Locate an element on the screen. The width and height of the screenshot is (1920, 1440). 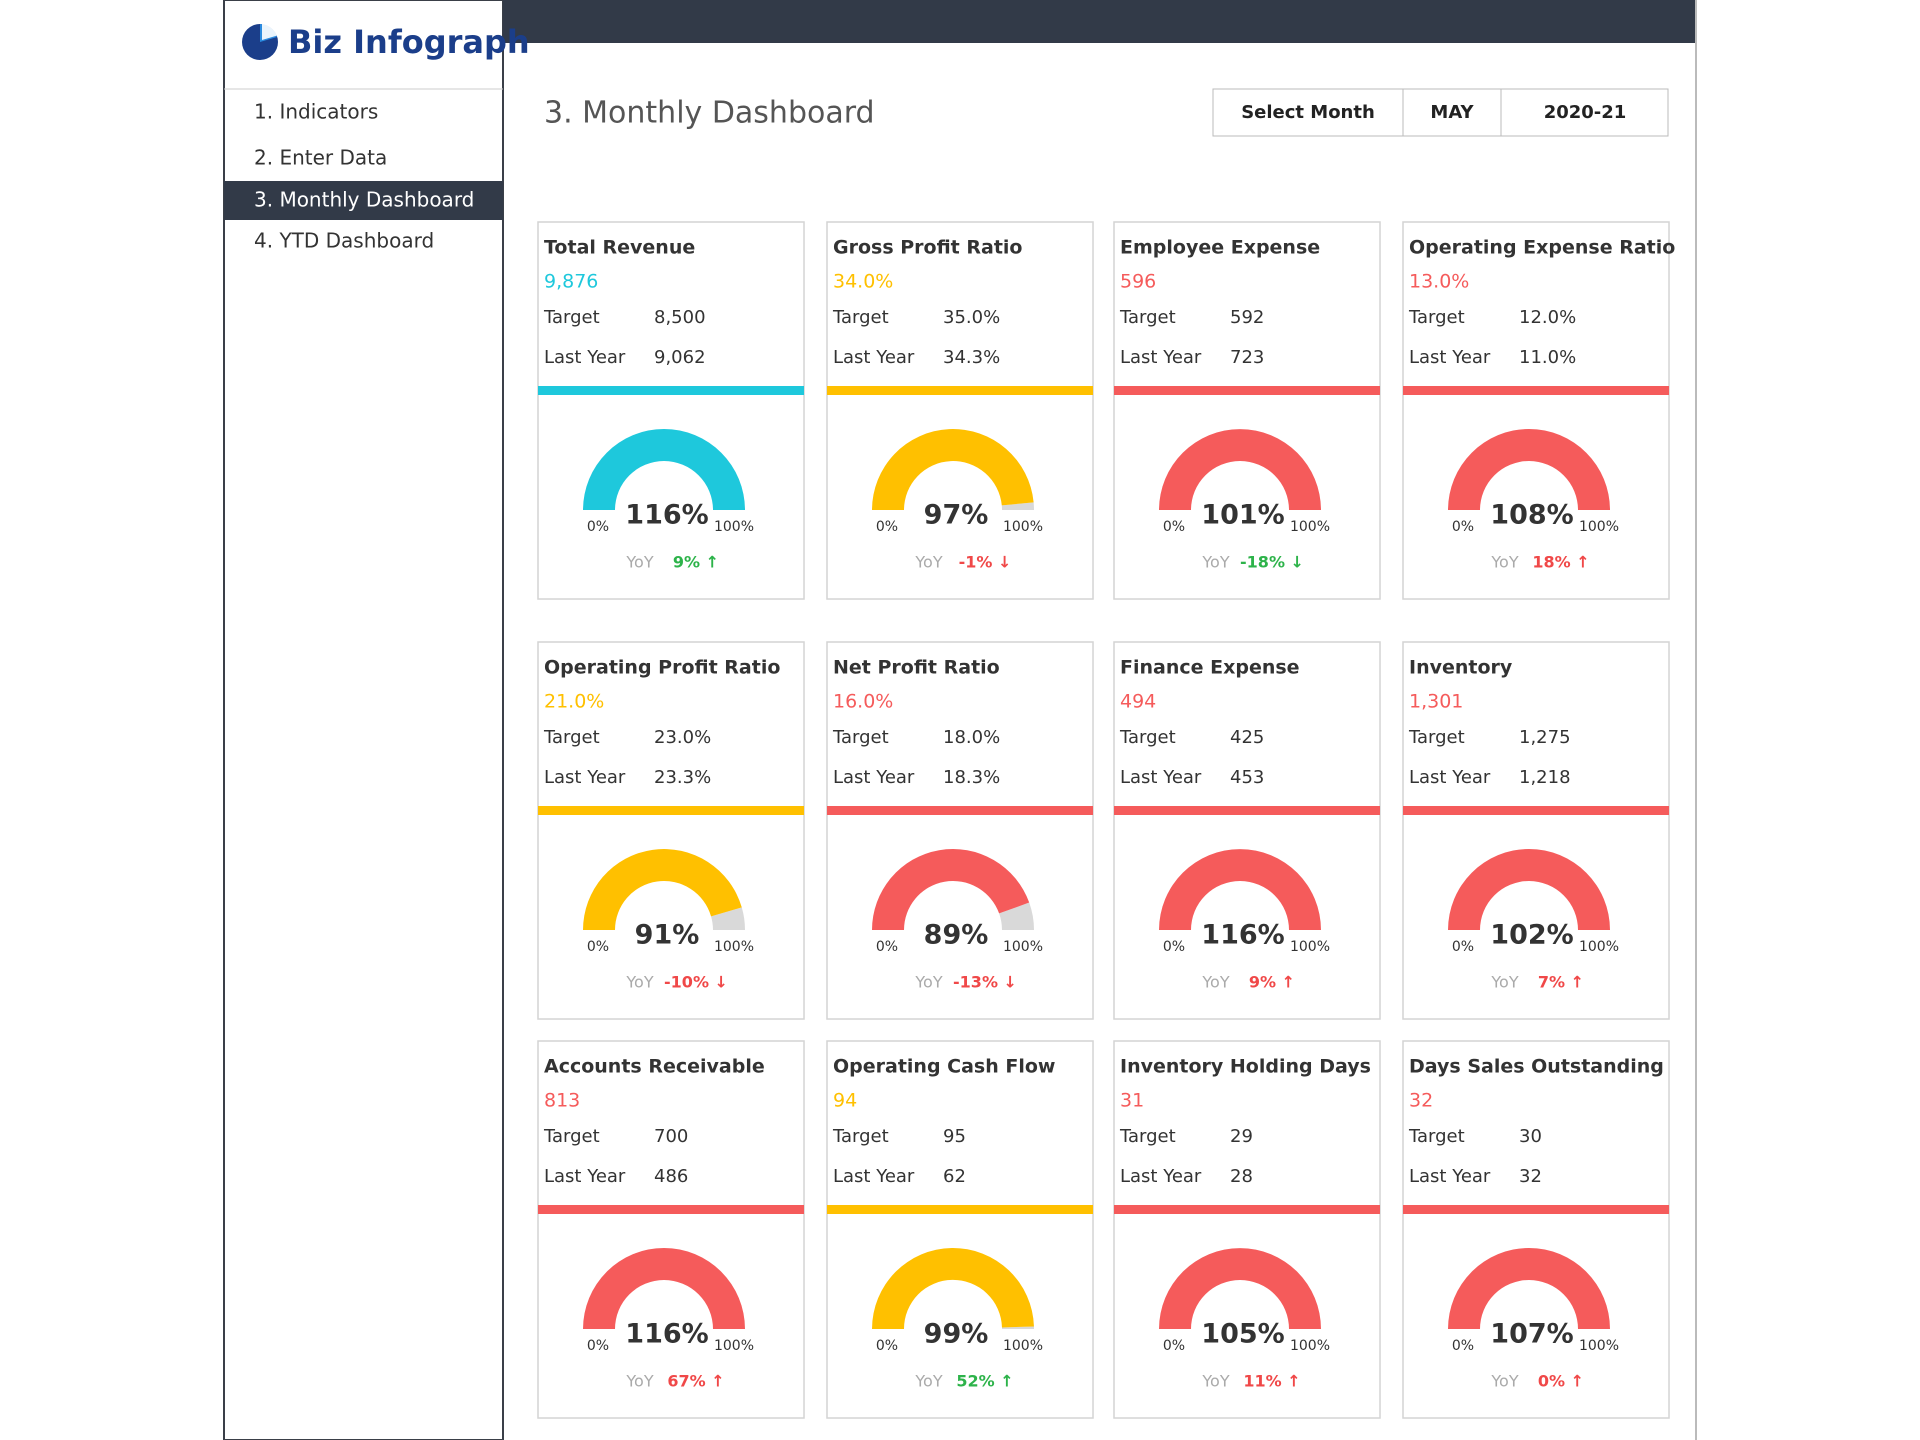
card-title: Operating Profit Ratio is located at coordinates (662, 668).